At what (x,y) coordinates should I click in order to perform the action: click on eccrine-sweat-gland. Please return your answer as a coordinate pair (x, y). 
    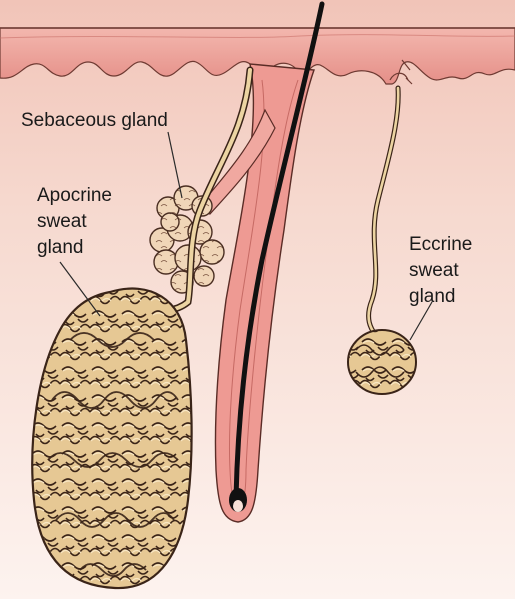
    Looking at the image, I should click on (382, 362).